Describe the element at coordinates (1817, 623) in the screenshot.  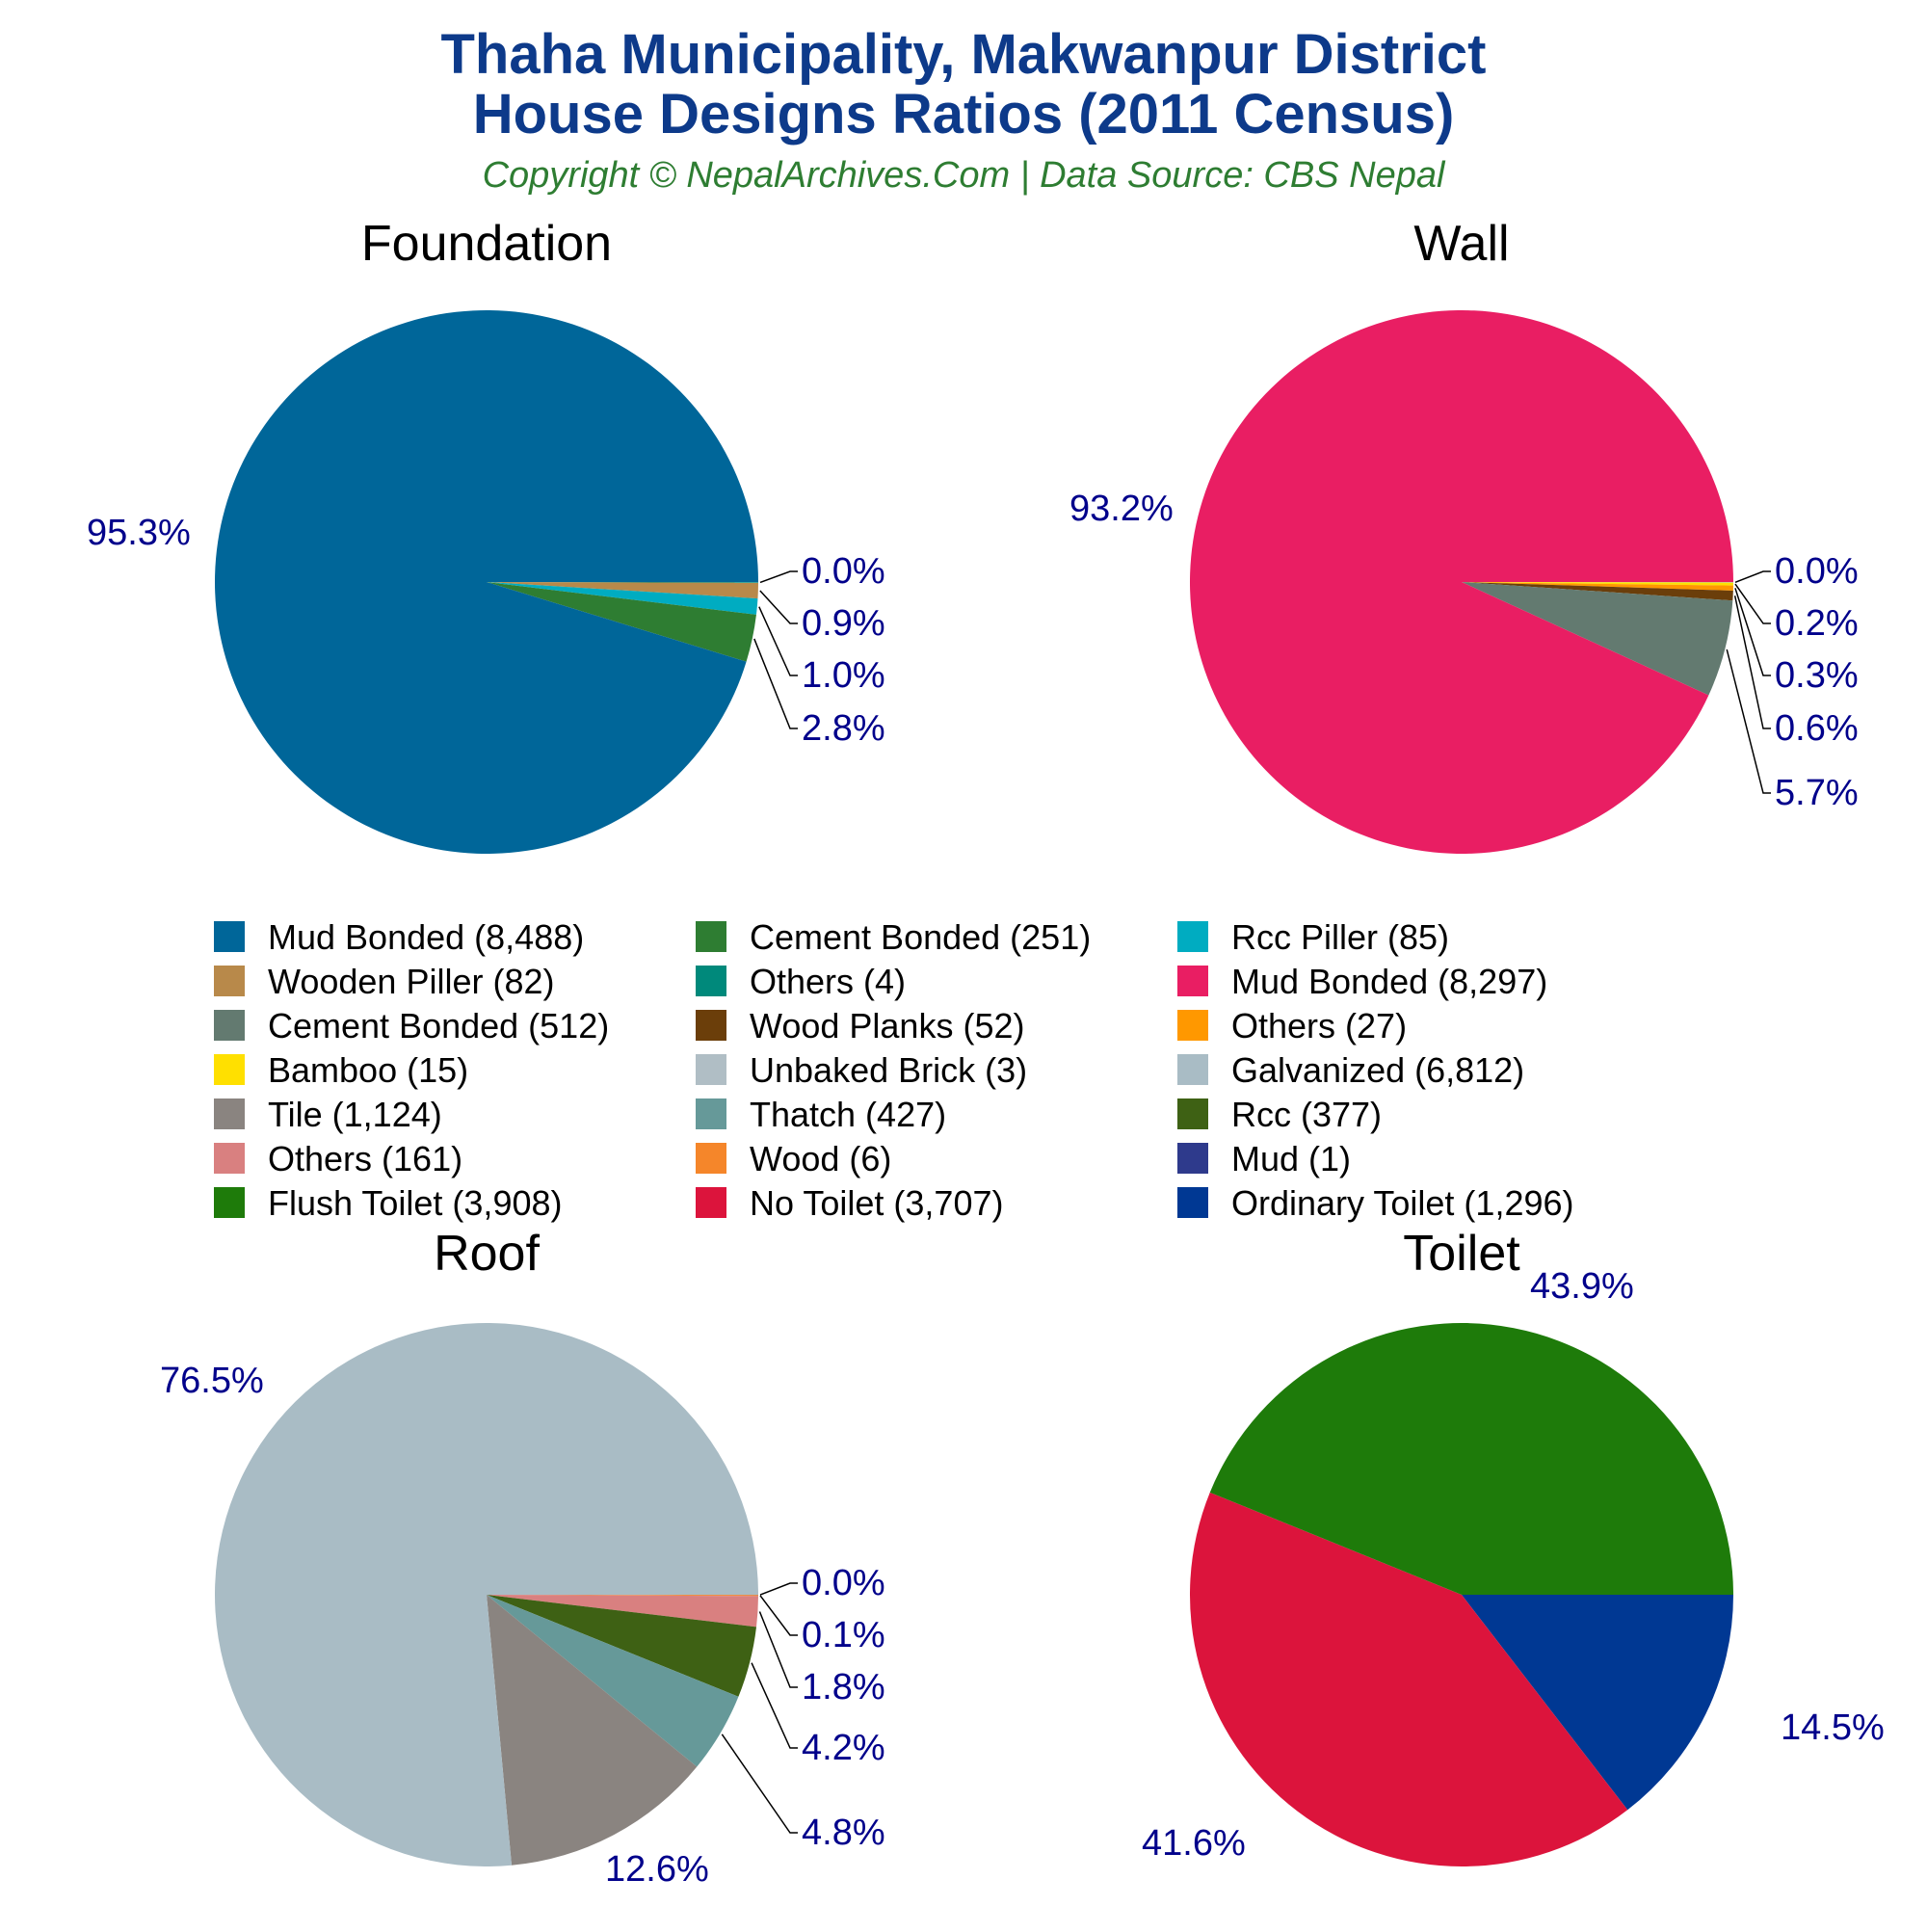
I see `pie-percent-label: 0.2%` at that location.